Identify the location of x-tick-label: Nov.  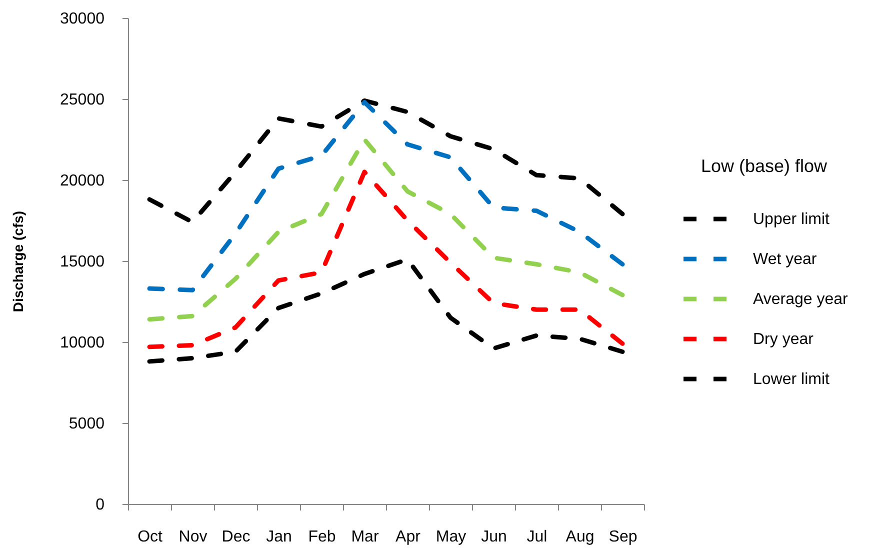
(193, 537).